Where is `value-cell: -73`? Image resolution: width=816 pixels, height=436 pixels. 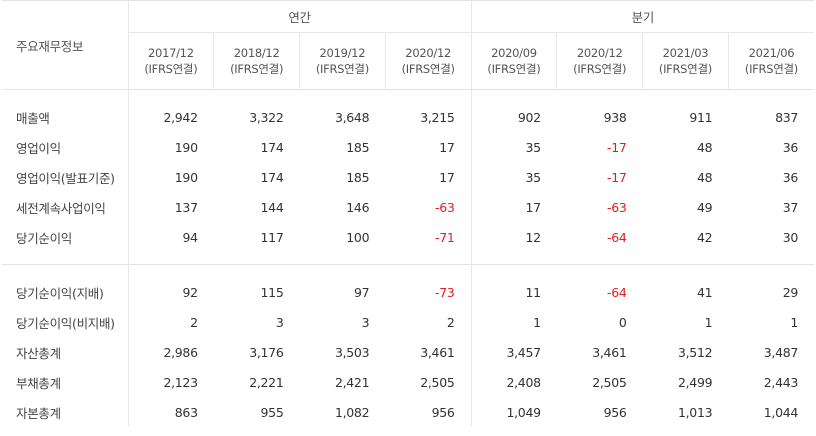 value-cell: -73 is located at coordinates (445, 292).